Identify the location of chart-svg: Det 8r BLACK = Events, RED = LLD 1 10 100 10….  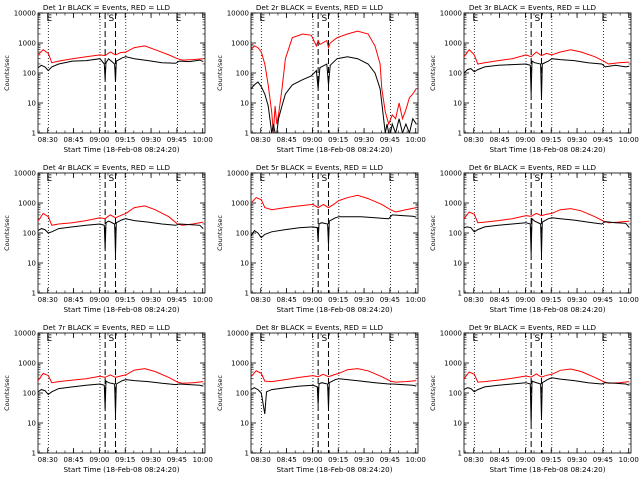
(321, 398).